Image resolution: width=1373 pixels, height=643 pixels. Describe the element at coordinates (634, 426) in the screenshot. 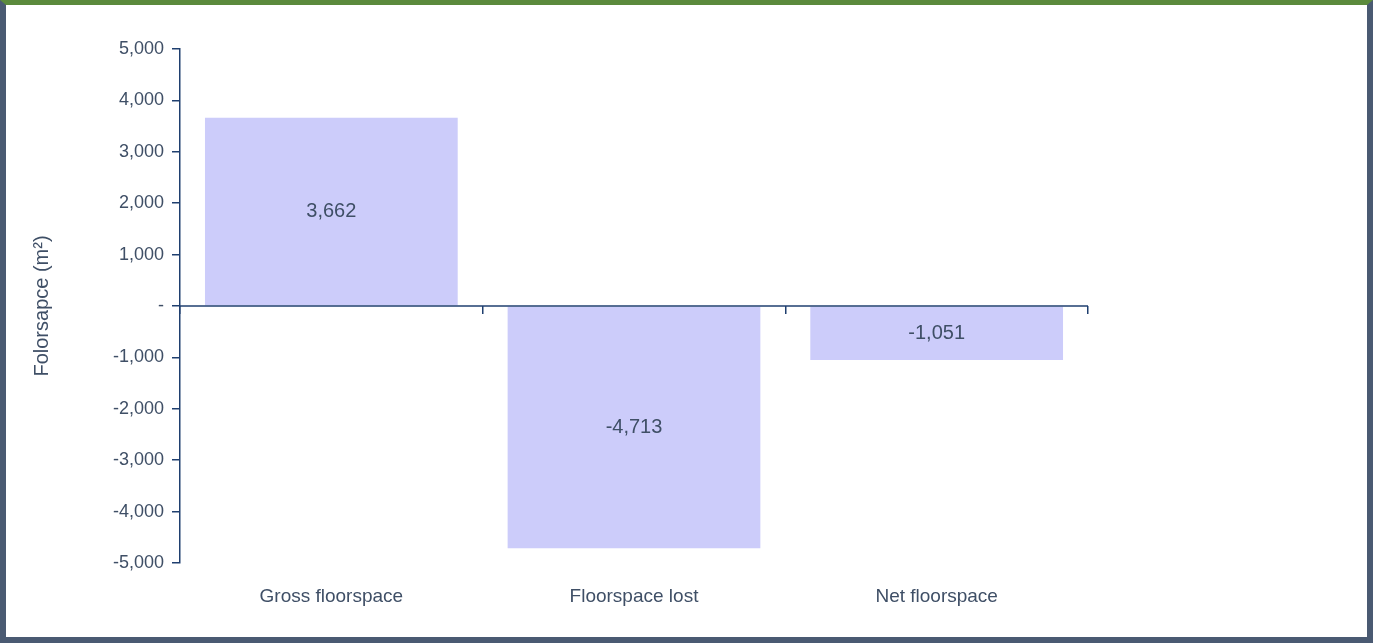

I see `data-label: -4,713` at that location.